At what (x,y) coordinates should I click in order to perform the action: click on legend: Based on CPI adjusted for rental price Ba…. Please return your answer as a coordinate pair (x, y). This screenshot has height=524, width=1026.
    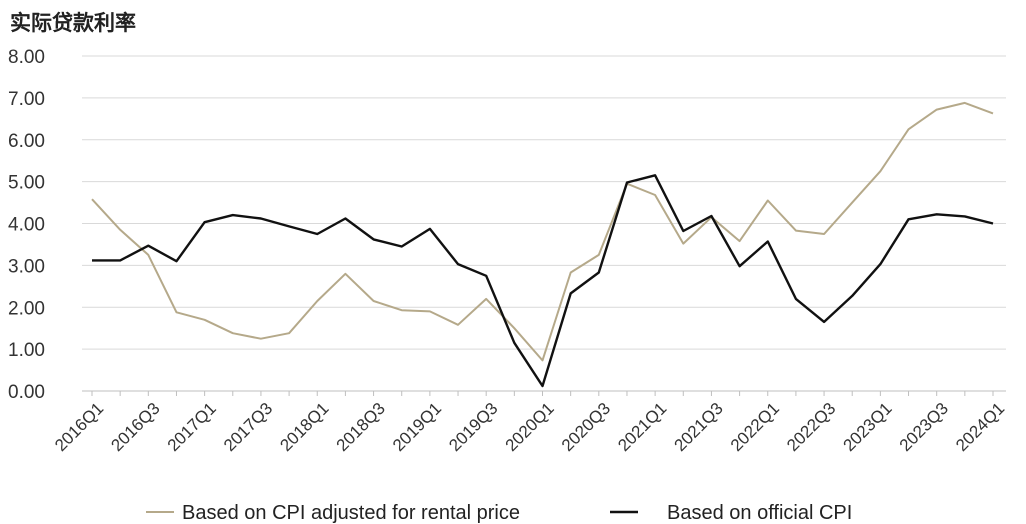
    Looking at the image, I should click on (499, 513).